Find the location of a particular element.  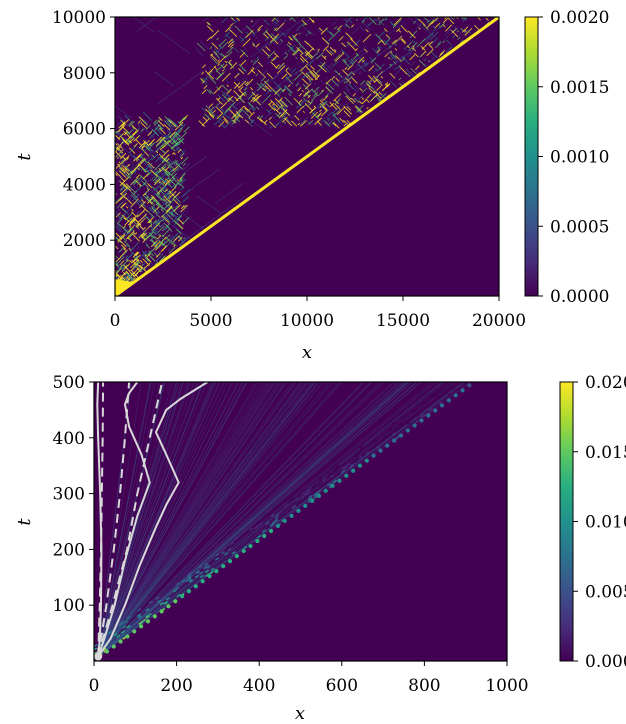

top-y-ticks: 2000 4000 6000 8000 10000 is located at coordinates (83, 129).